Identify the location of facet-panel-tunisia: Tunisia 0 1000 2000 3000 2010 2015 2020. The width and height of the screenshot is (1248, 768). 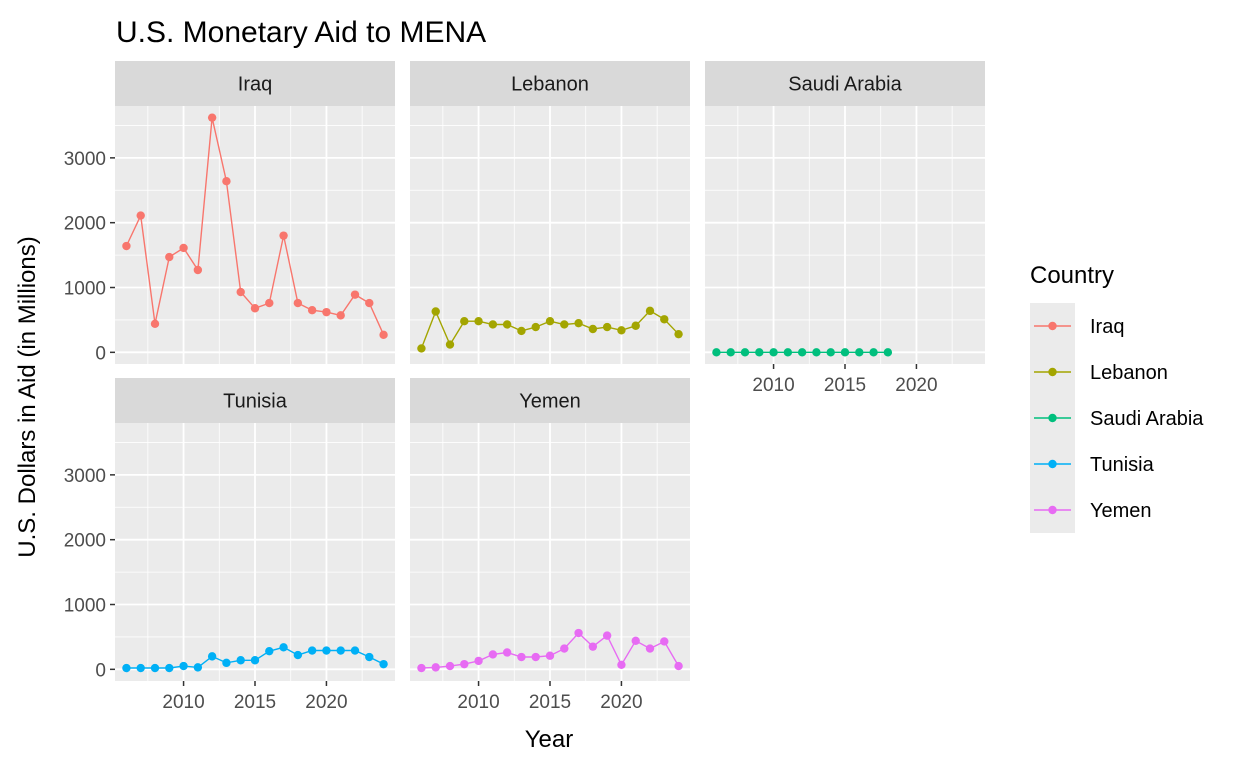
(229, 545).